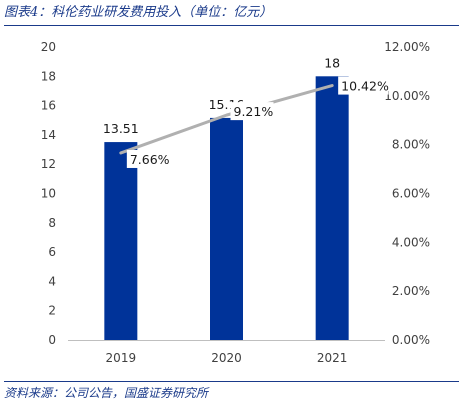 The width and height of the screenshot is (463, 406). What do you see at coordinates (48, 106) in the screenshot?
I see `y-tick-label: 16` at bounding box center [48, 106].